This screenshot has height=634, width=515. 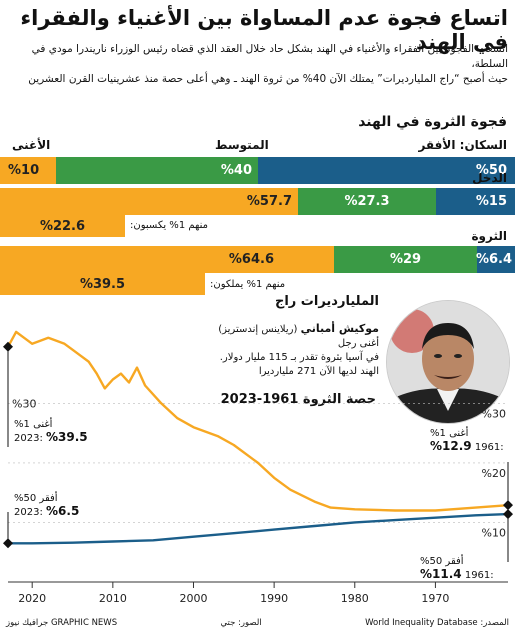 I want to click on wealth-label: الثروة, so click(x=489, y=236).